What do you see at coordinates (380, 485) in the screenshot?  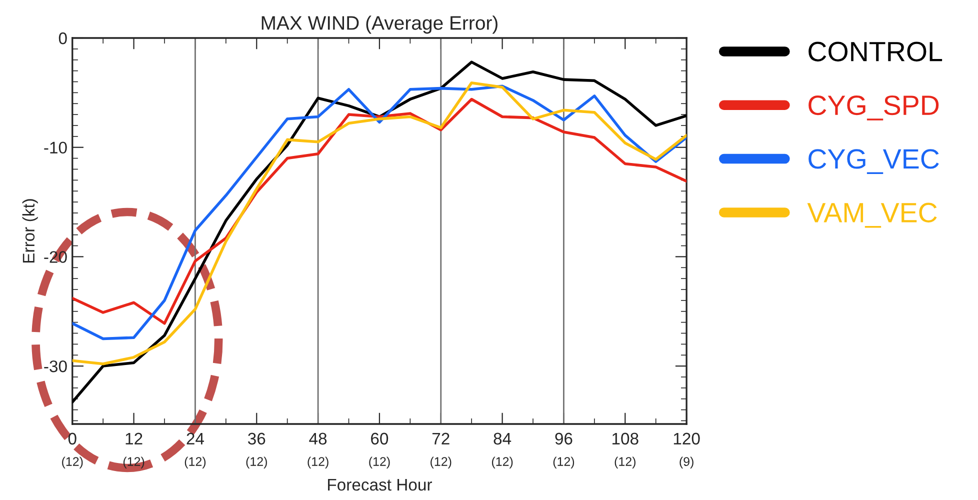 I see `x-axis-title: Forecast Hour` at bounding box center [380, 485].